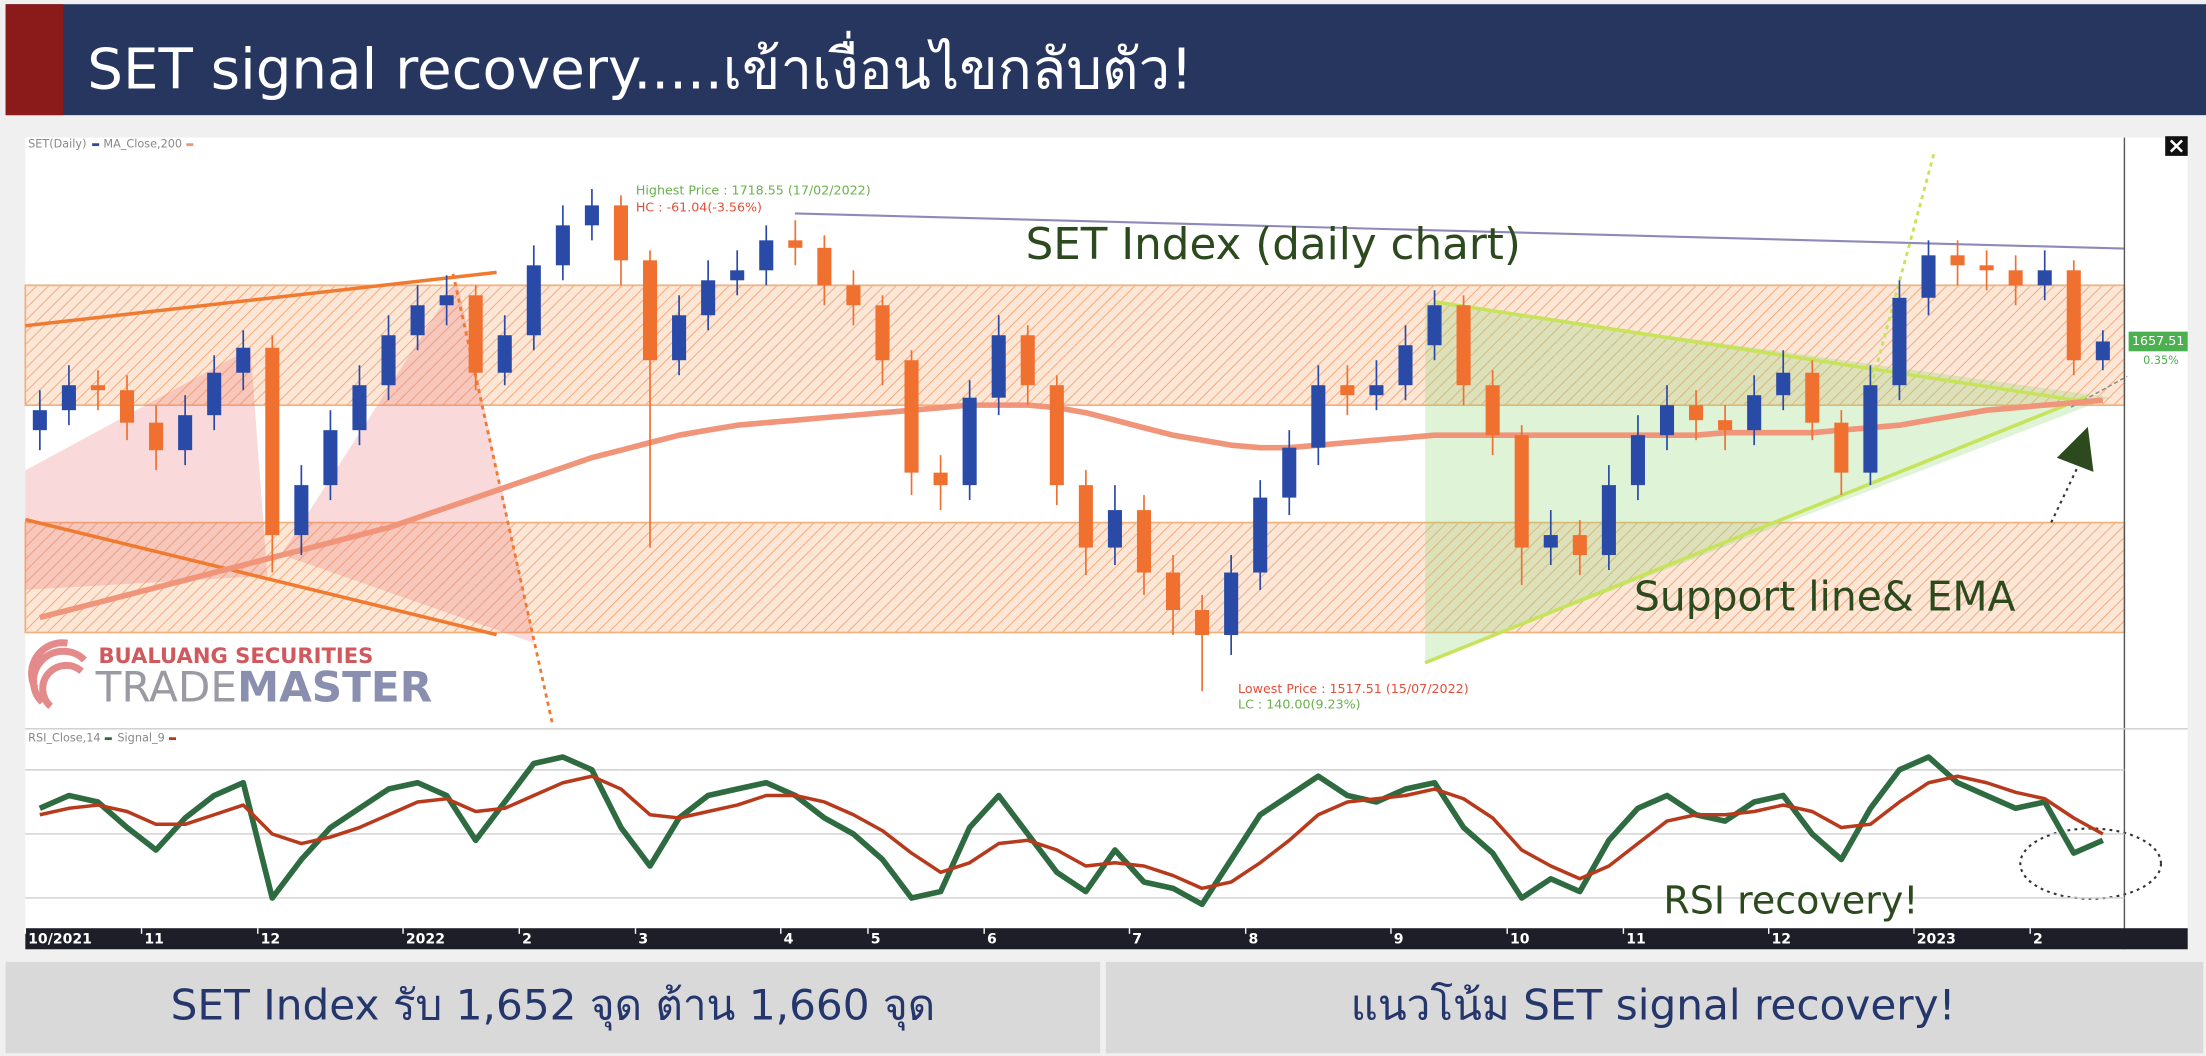  What do you see at coordinates (1636, 939) in the screenshot?
I see `x-tick-label: 11` at bounding box center [1636, 939].